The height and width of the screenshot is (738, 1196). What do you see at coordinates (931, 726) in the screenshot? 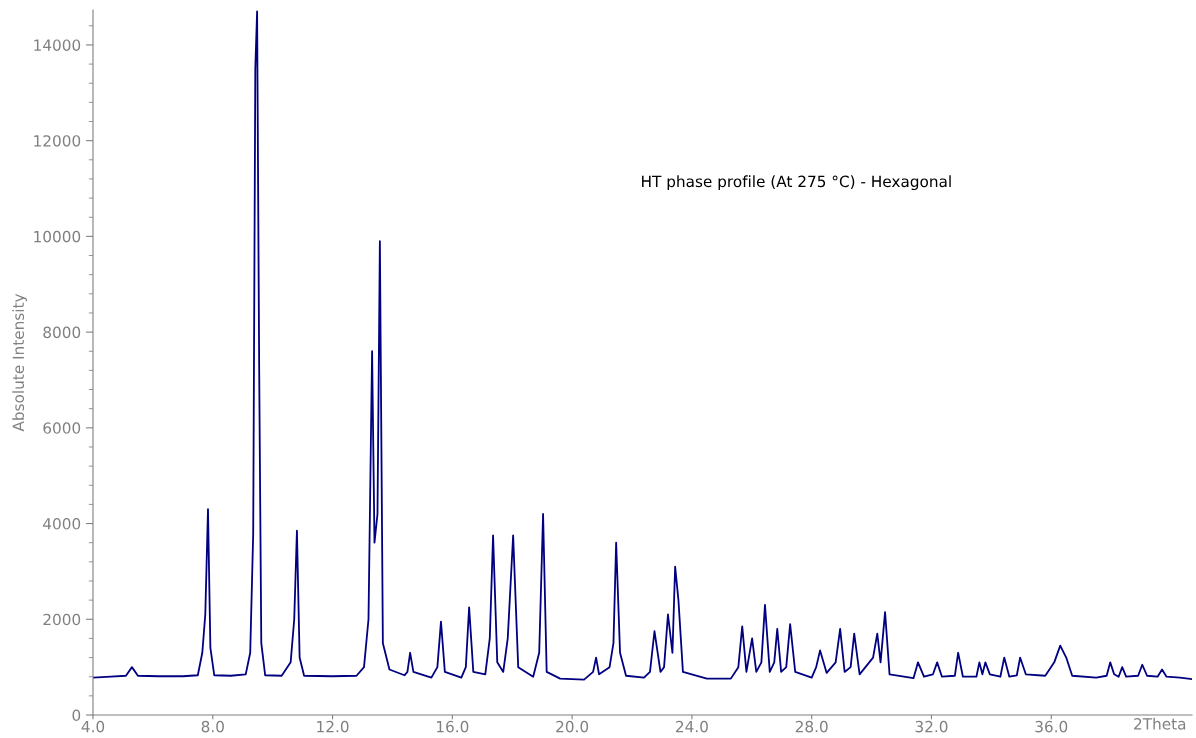
I see `x-tick-label: 32.0` at bounding box center [931, 726].